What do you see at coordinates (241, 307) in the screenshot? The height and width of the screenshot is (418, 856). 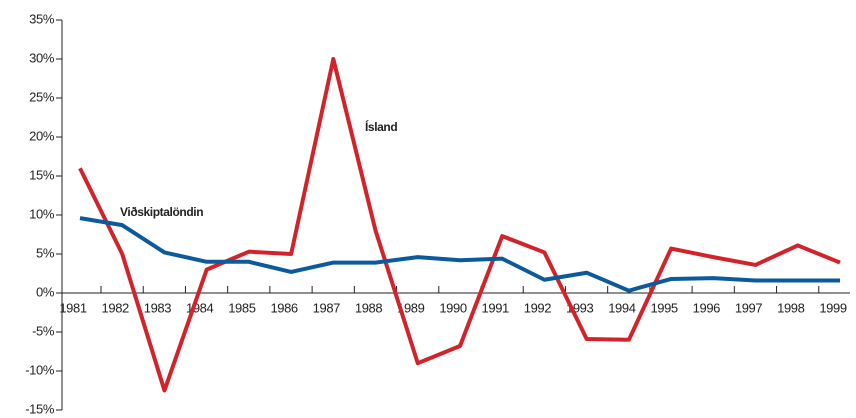 I see `x-tick-label: 1985` at bounding box center [241, 307].